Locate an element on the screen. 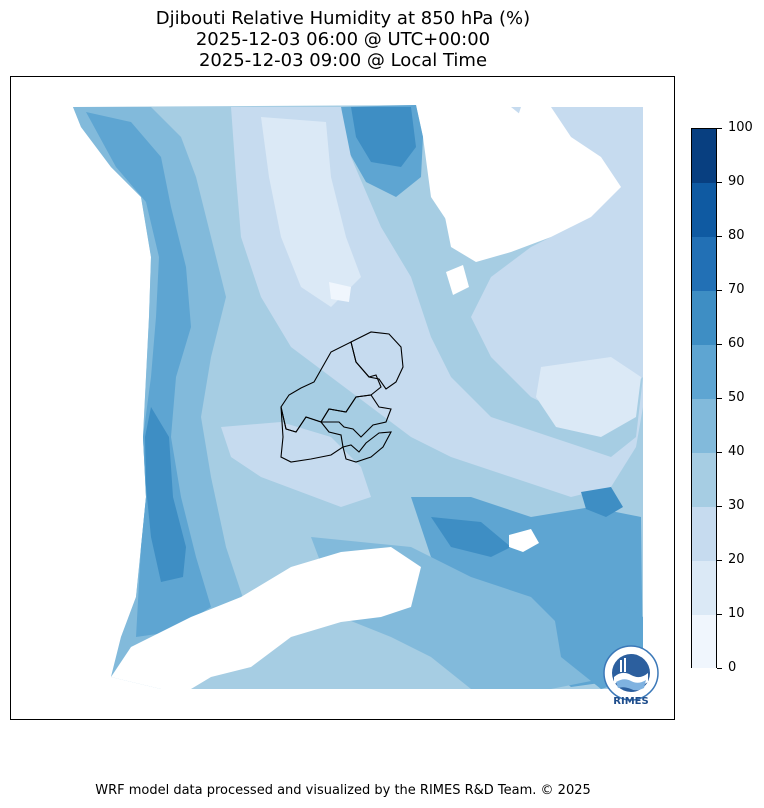 This screenshot has width=764, height=808. title-utc-time: 2025-12-03 06:00 @ UTC+00:00 is located at coordinates (343, 39).